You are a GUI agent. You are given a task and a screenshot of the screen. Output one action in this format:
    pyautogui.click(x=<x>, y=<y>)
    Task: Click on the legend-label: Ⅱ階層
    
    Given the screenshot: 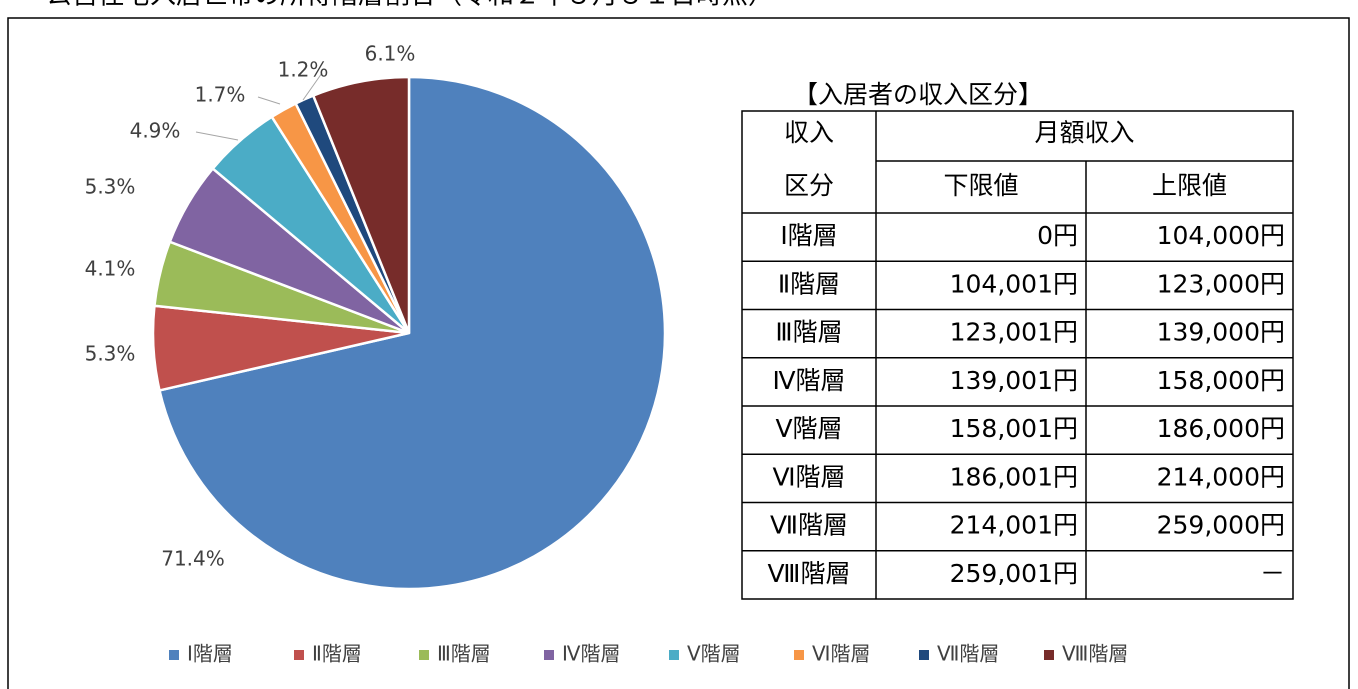 What is the action you would take?
    pyautogui.click(x=337, y=654)
    